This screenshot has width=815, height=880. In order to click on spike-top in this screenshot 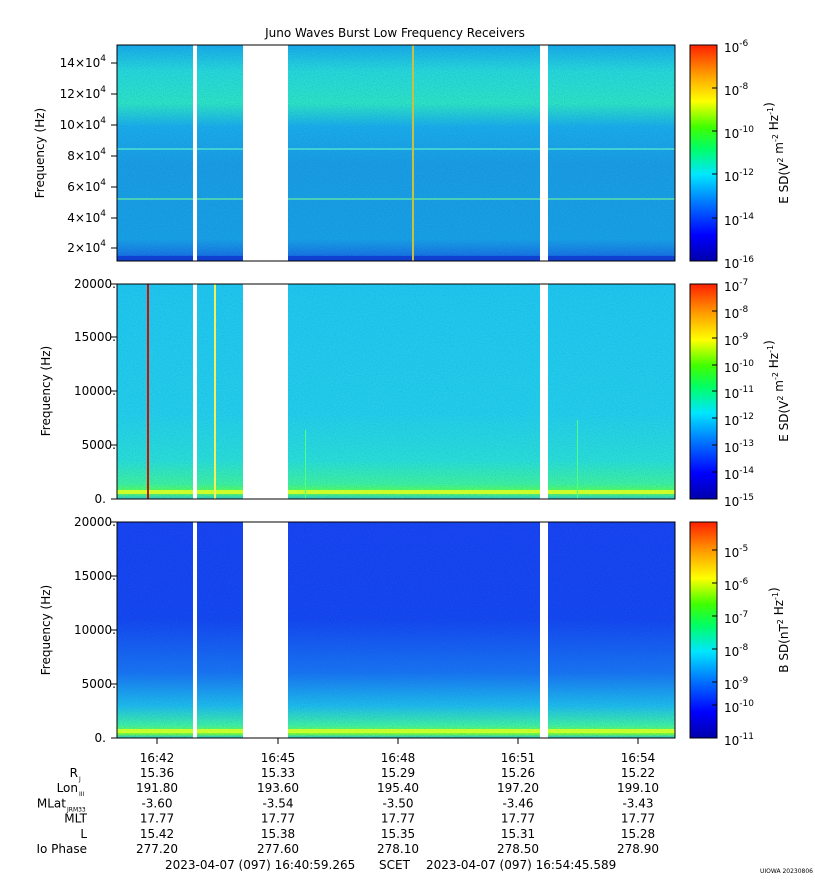, I will do `click(413, 153)`.